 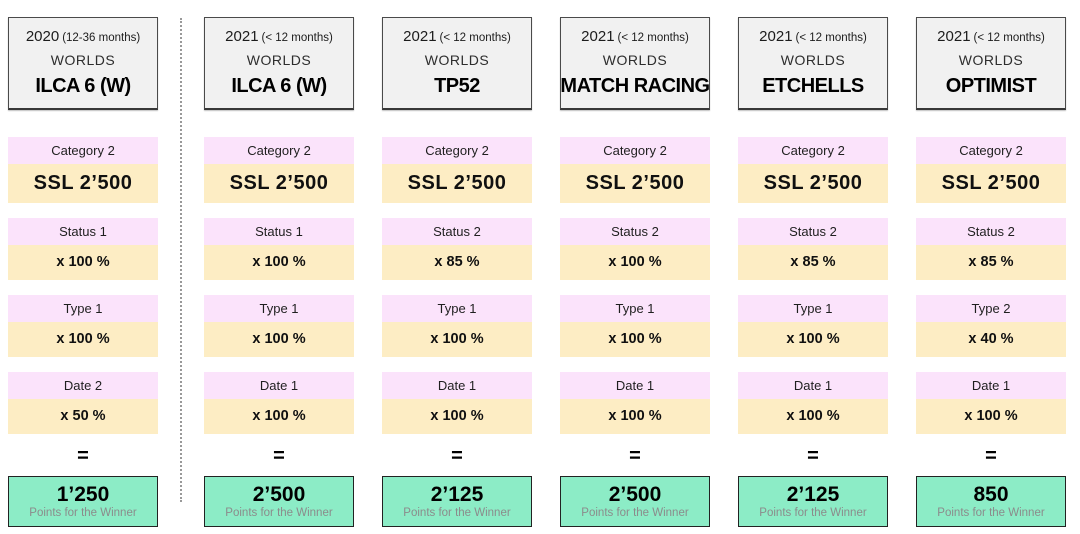 What do you see at coordinates (42, 36) in the screenshot?
I see `event-year: 2020` at bounding box center [42, 36].